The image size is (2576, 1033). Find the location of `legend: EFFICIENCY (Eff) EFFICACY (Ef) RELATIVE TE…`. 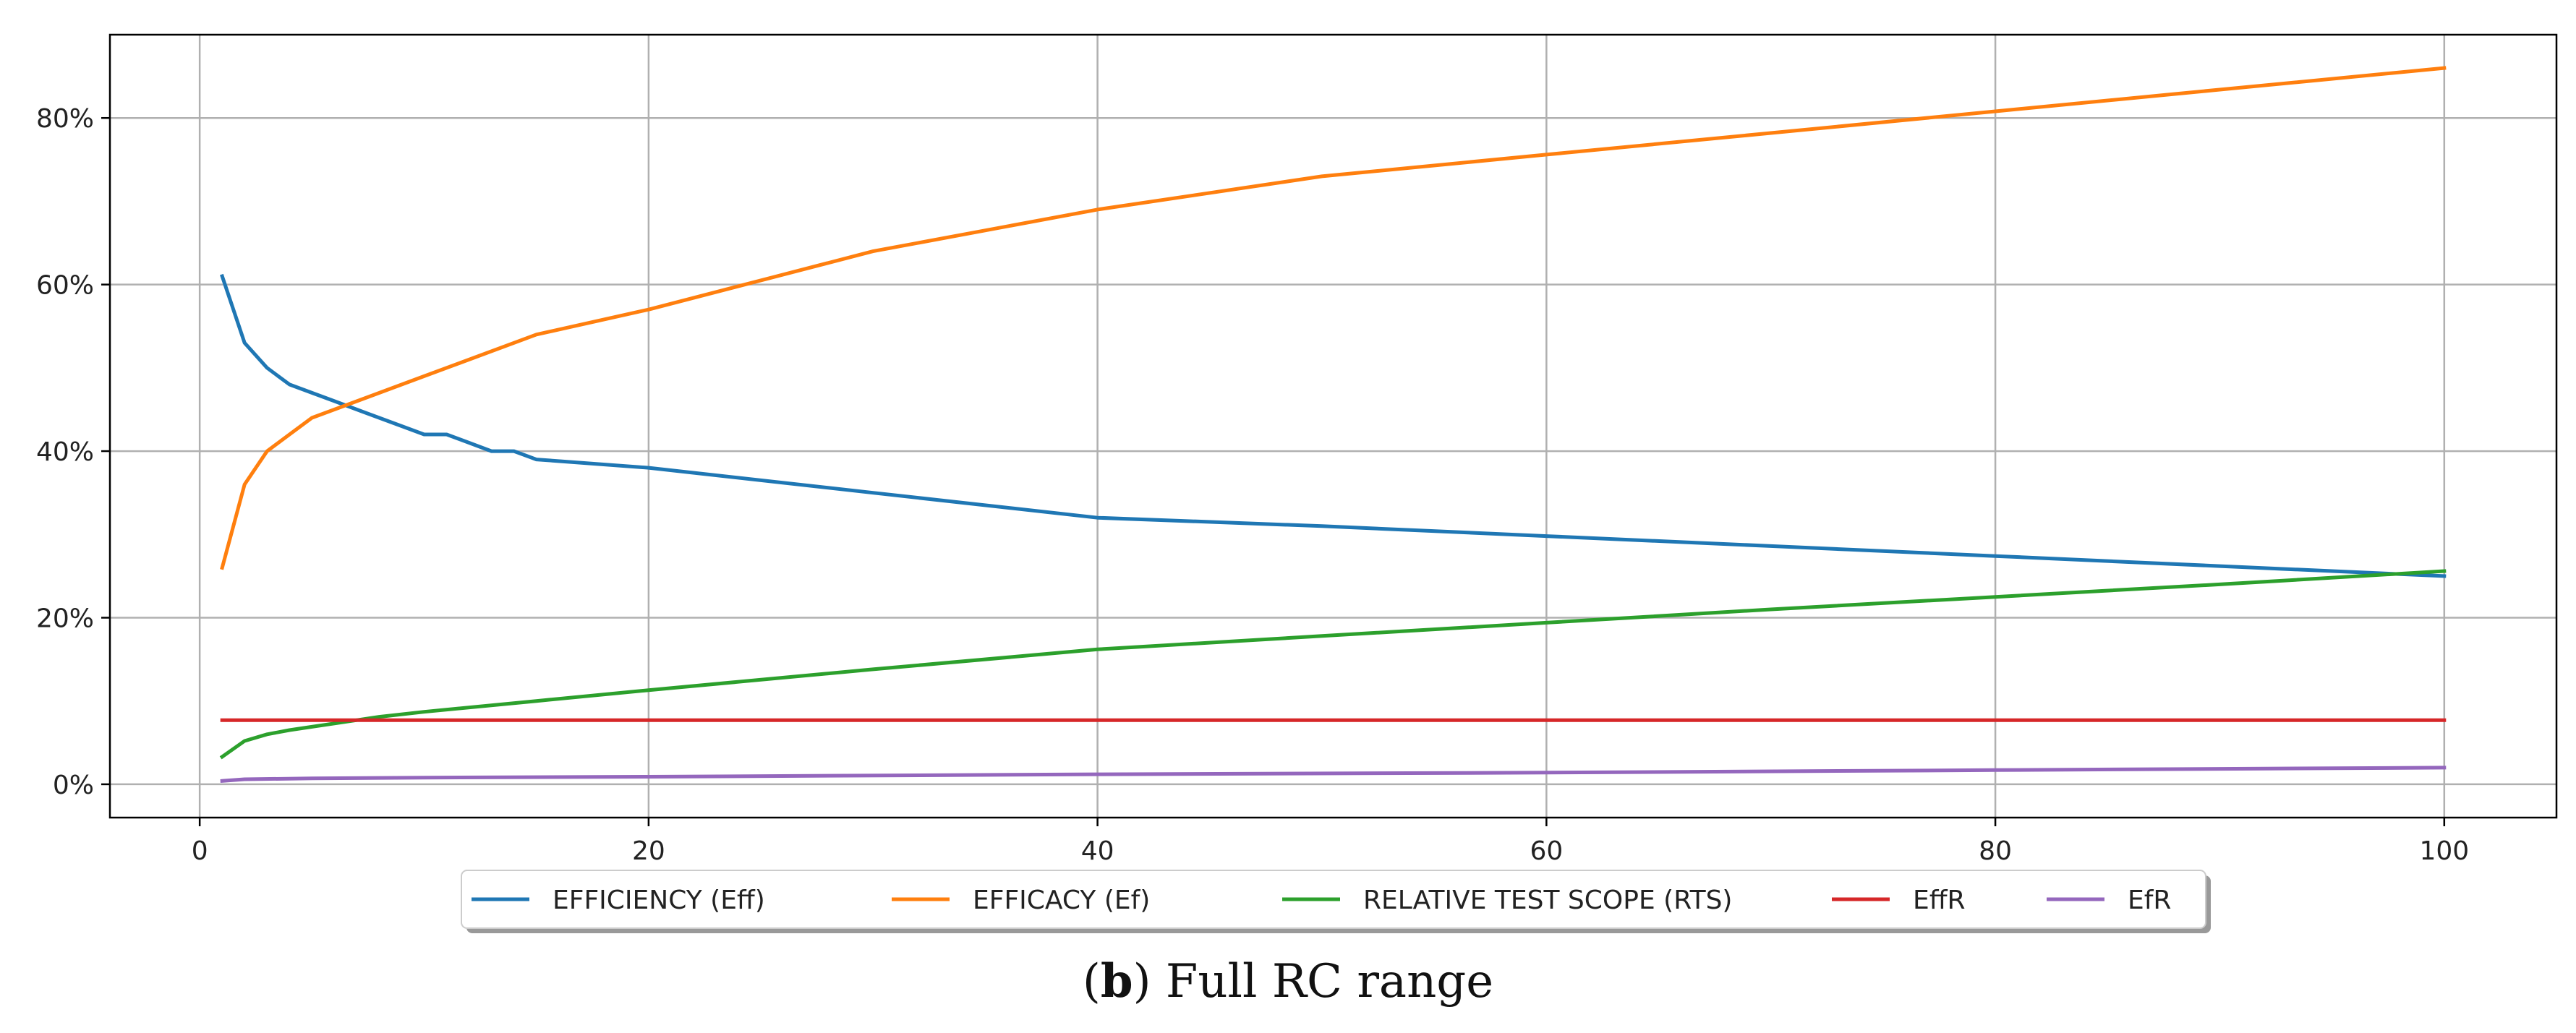

legend: EFFICIENCY (Eff) EFFICACY (Ef) RELATIVE TE… is located at coordinates (1336, 902).